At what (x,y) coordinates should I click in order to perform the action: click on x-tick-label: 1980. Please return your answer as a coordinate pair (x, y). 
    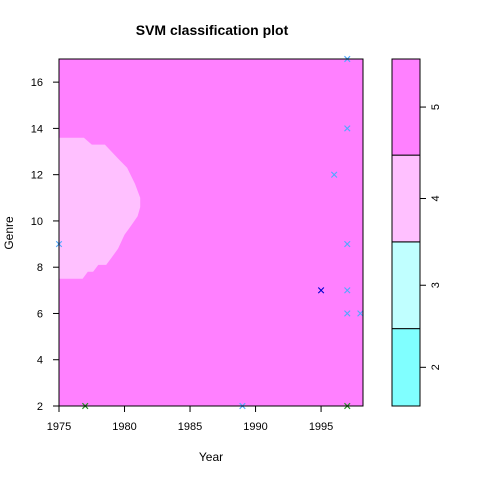
    Looking at the image, I should click on (124, 427).